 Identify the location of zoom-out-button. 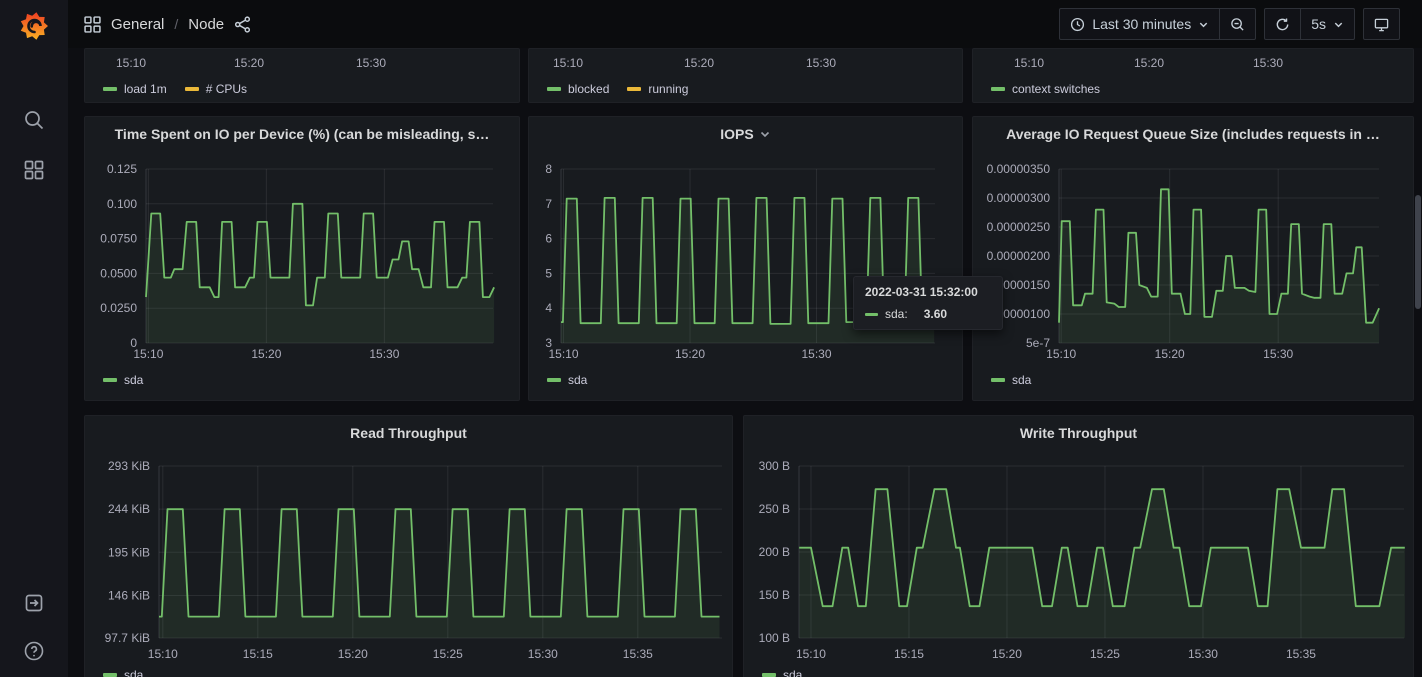
(1237, 24).